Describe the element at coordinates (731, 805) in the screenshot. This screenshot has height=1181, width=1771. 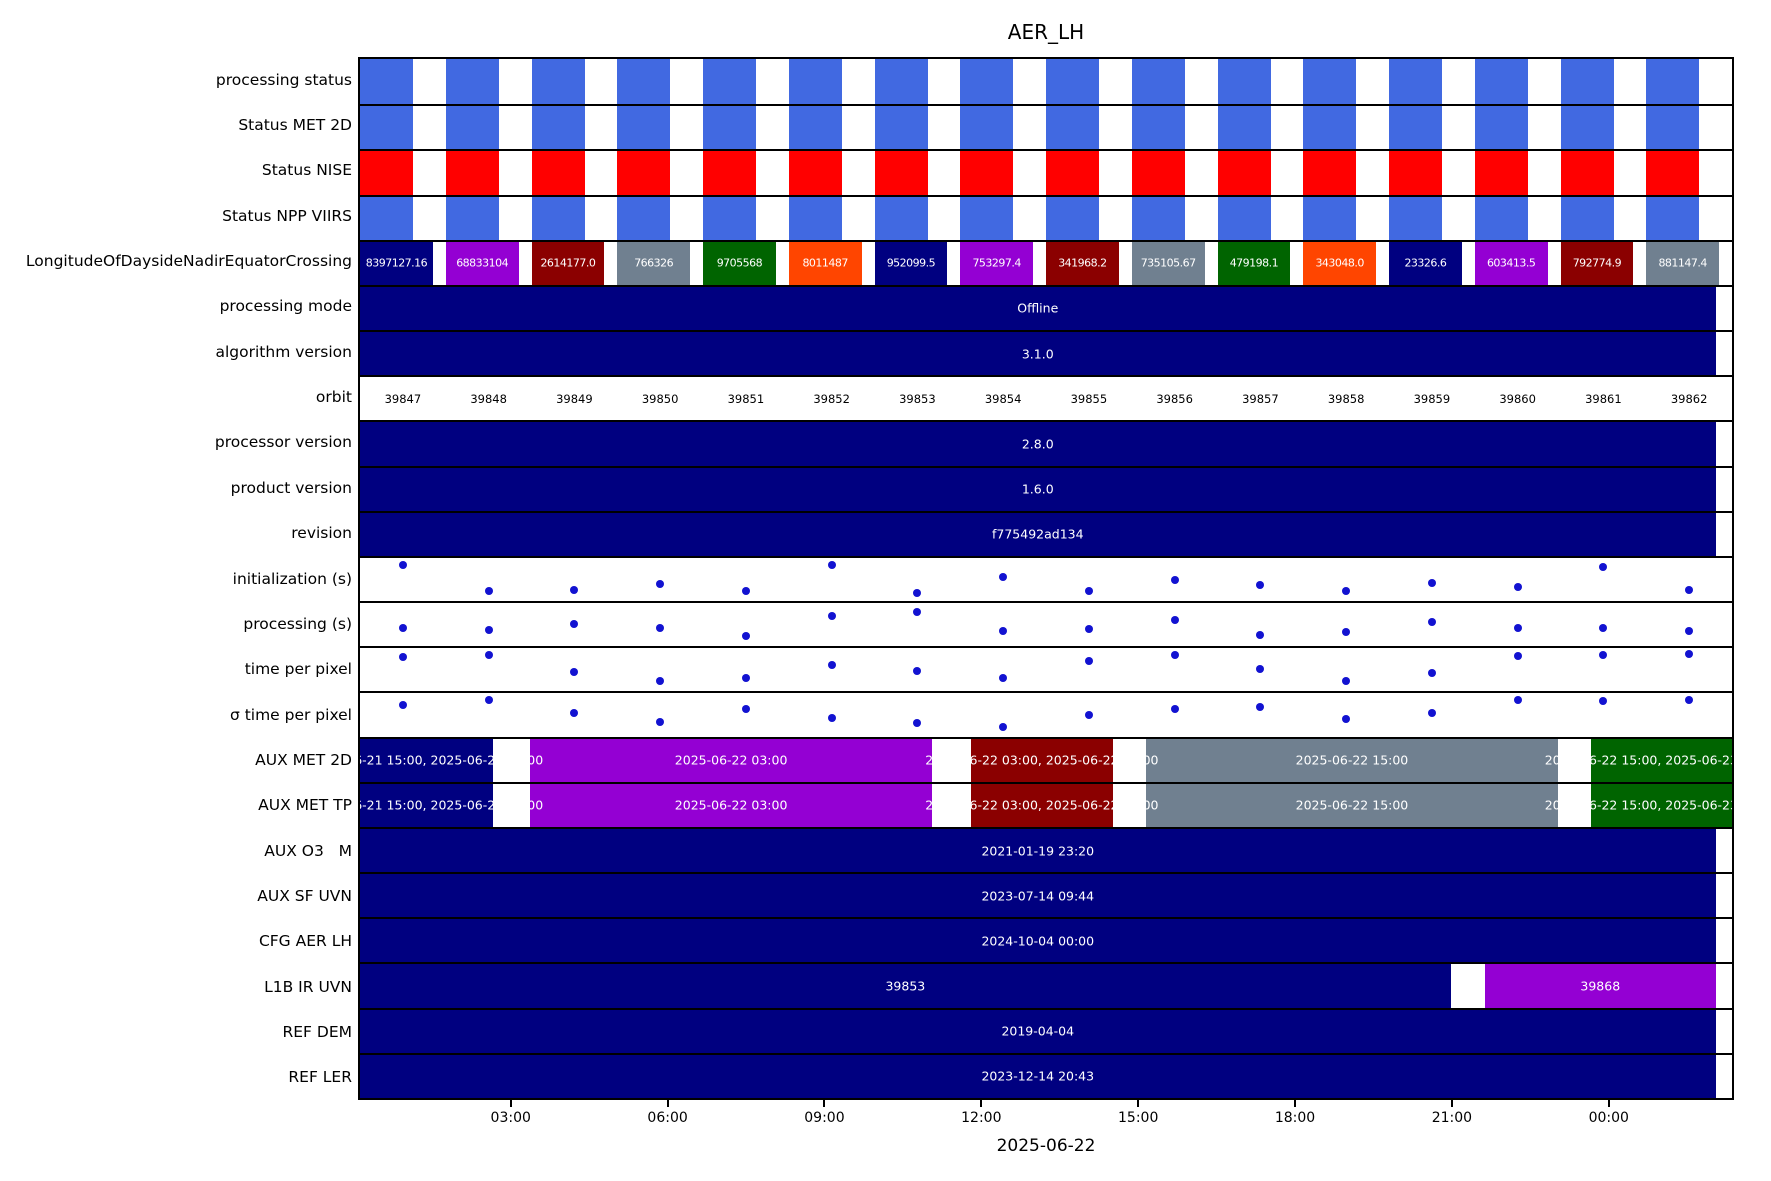
I see `segment-bar: 2025-06-22 03:00` at that location.